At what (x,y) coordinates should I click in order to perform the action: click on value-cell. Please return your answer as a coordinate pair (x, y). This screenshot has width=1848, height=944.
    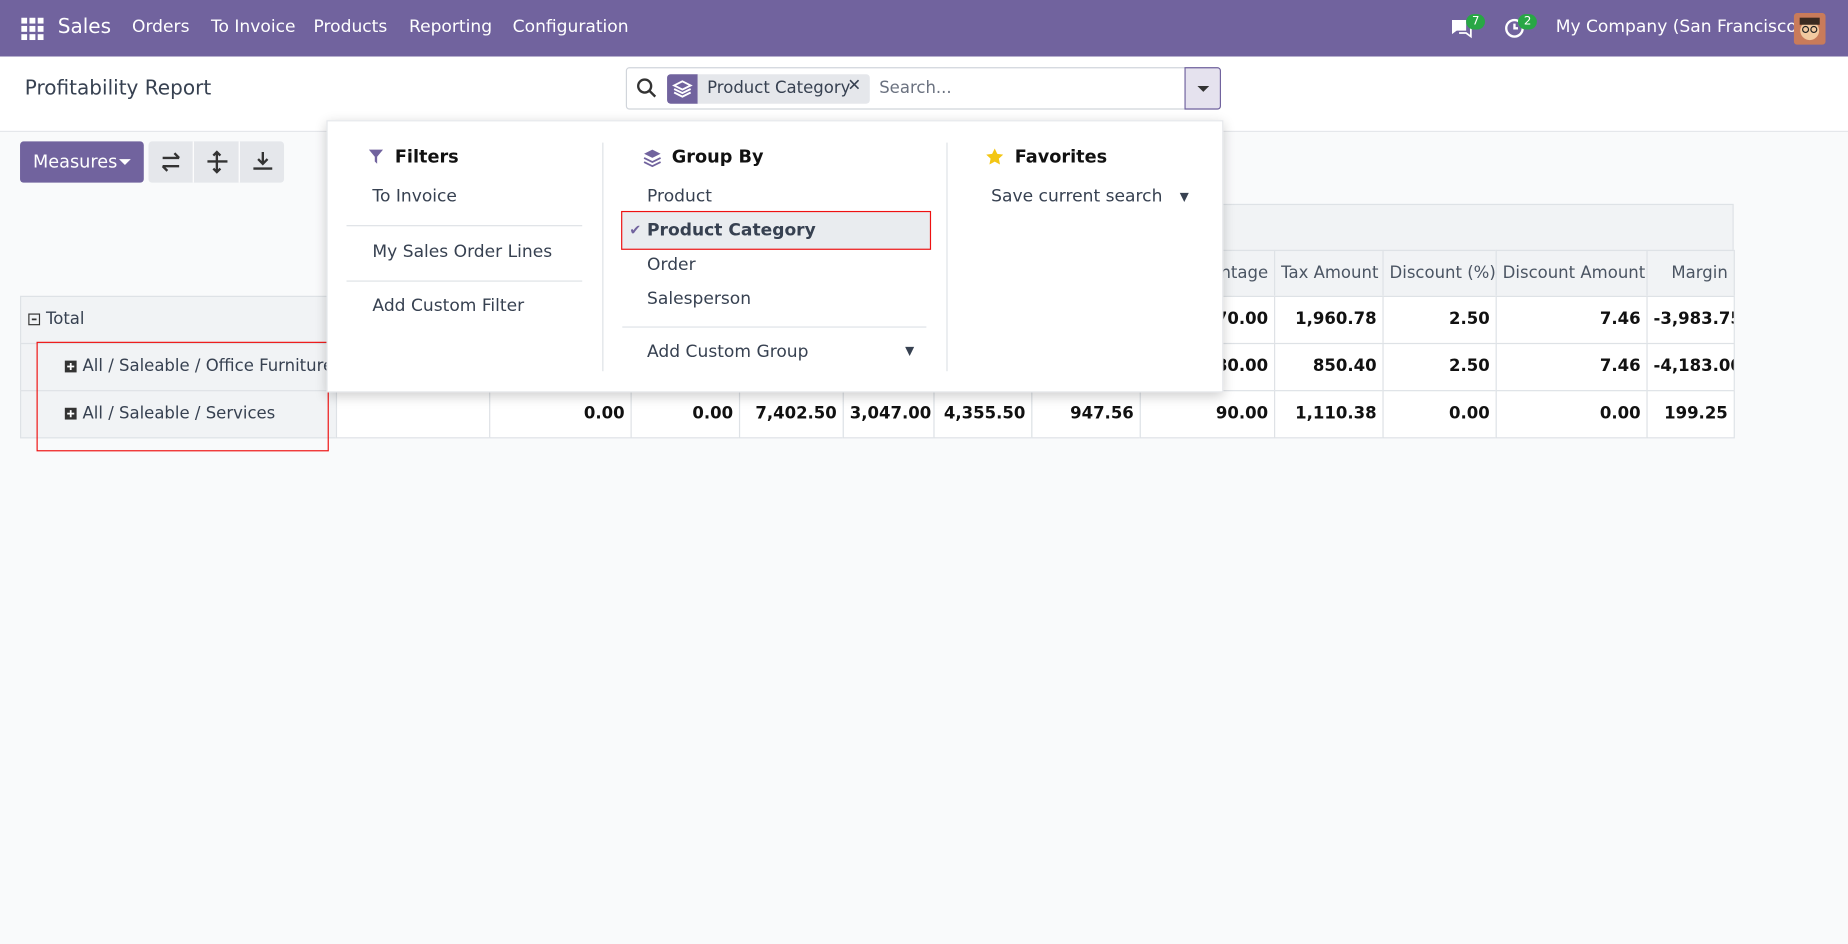
    Looking at the image, I should click on (413, 414).